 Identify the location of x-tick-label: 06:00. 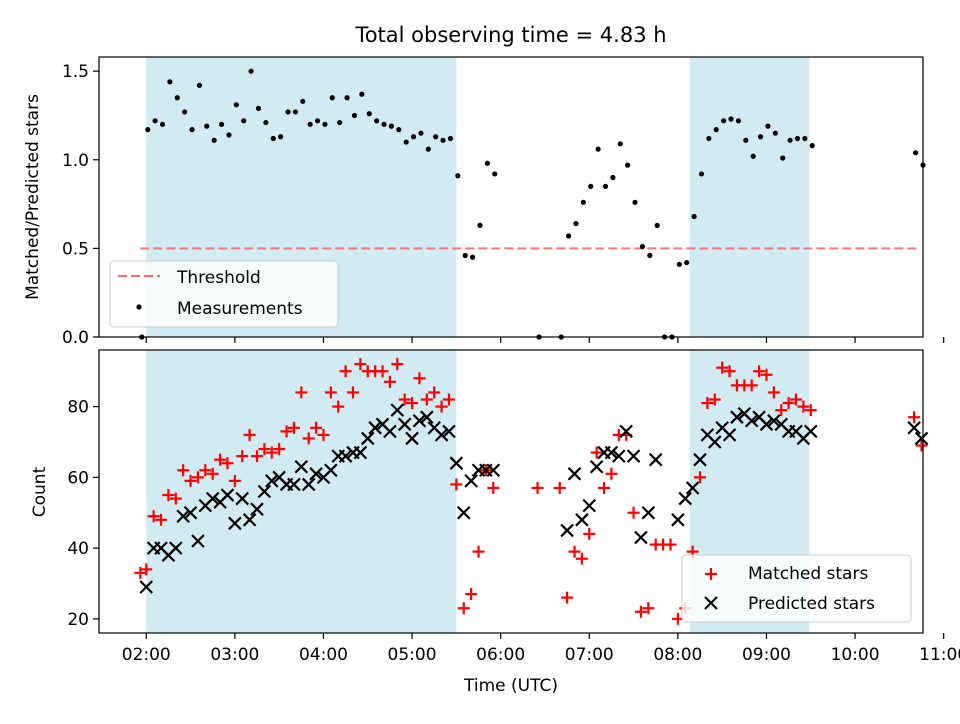
(500, 655).